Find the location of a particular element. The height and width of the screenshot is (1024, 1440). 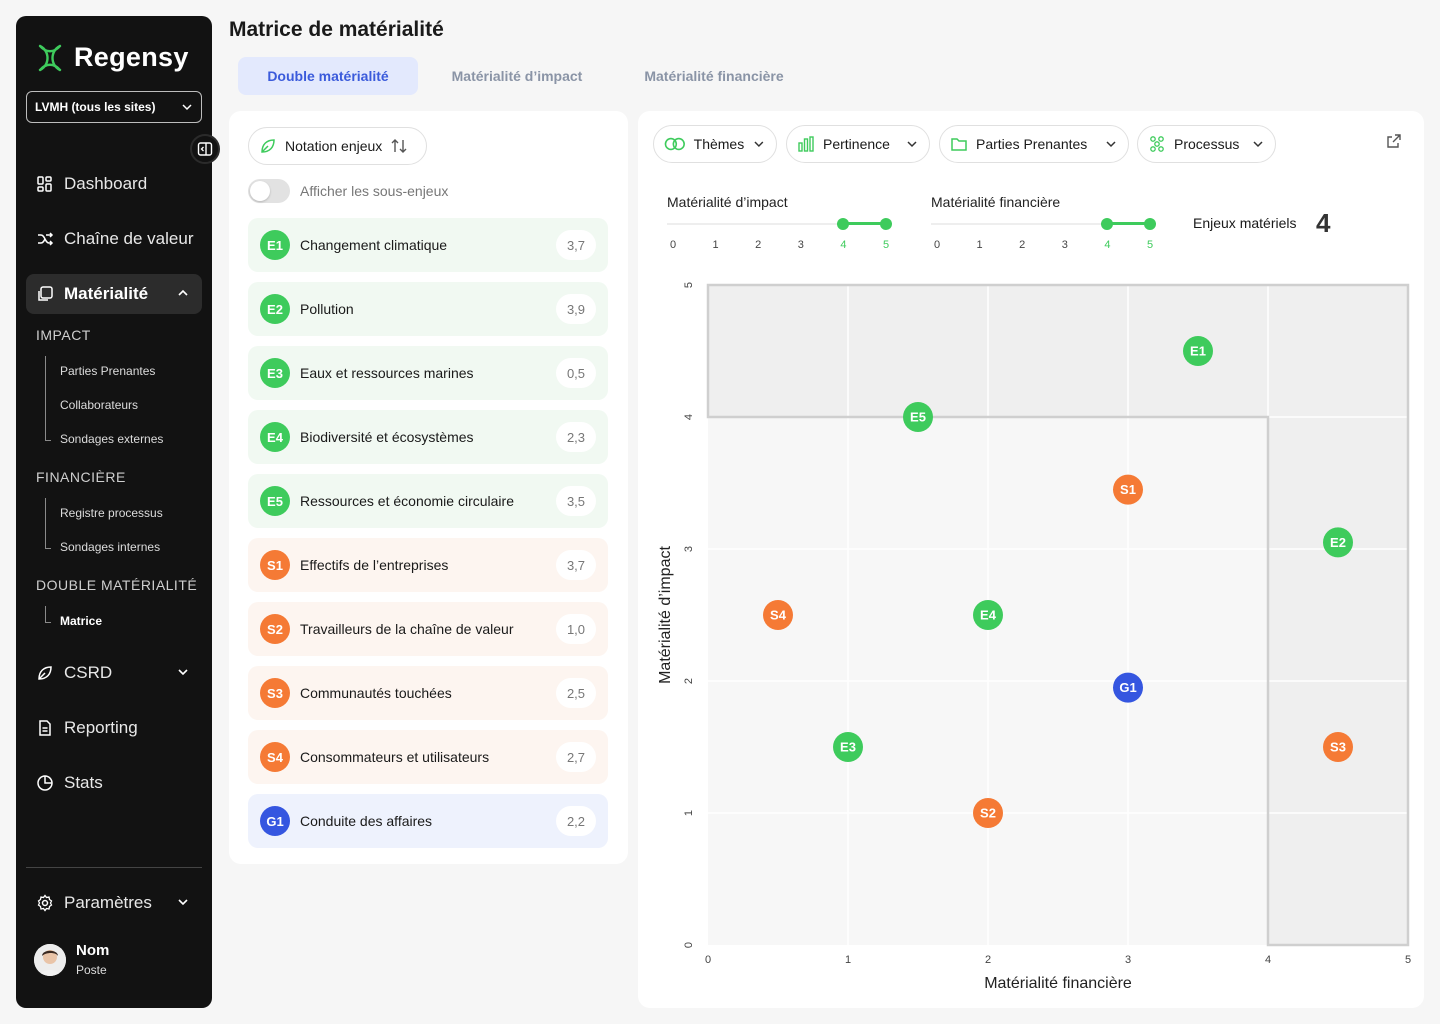

issue-row: E3 Eaux et ressources marines 0,5 is located at coordinates (428, 373).